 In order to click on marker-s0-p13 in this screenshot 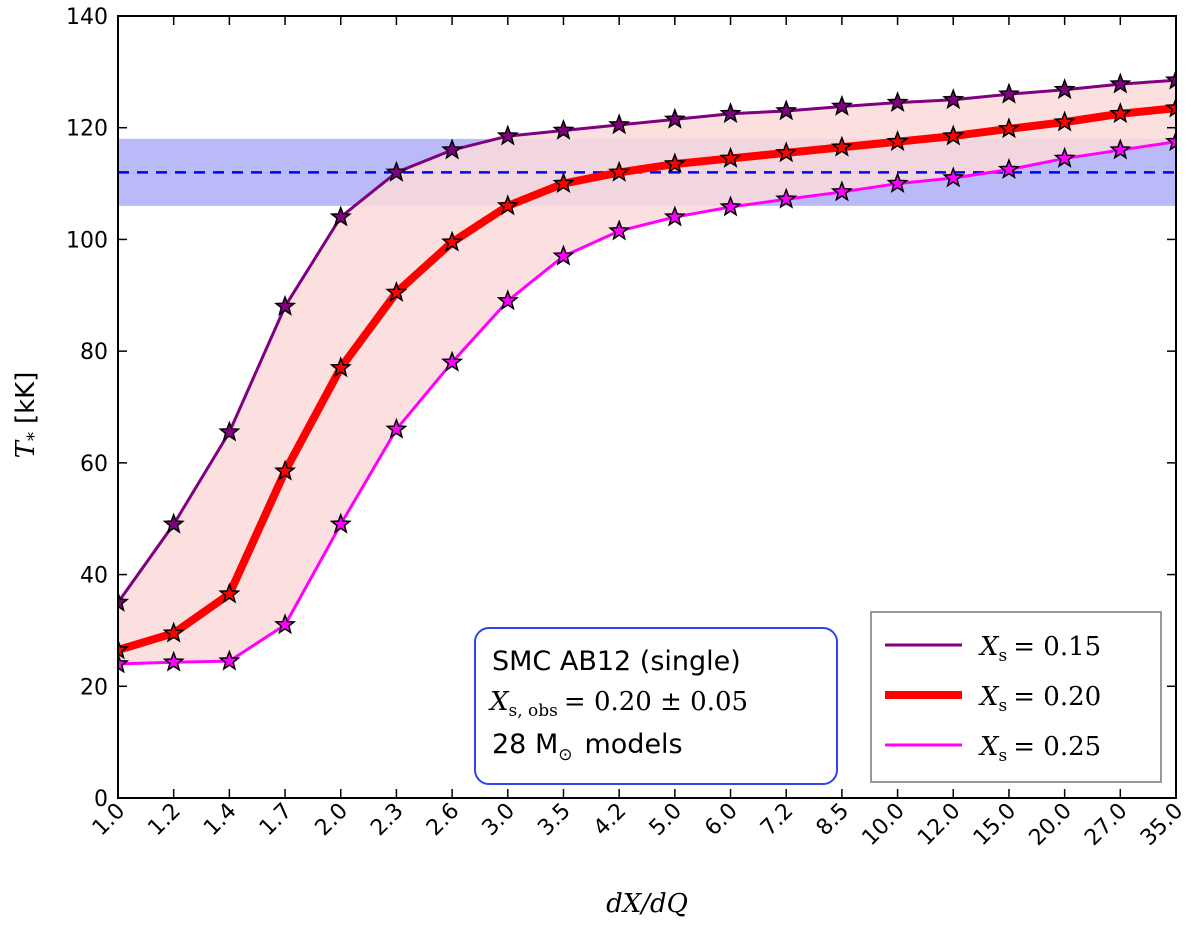, I will do `click(841, 105)`.